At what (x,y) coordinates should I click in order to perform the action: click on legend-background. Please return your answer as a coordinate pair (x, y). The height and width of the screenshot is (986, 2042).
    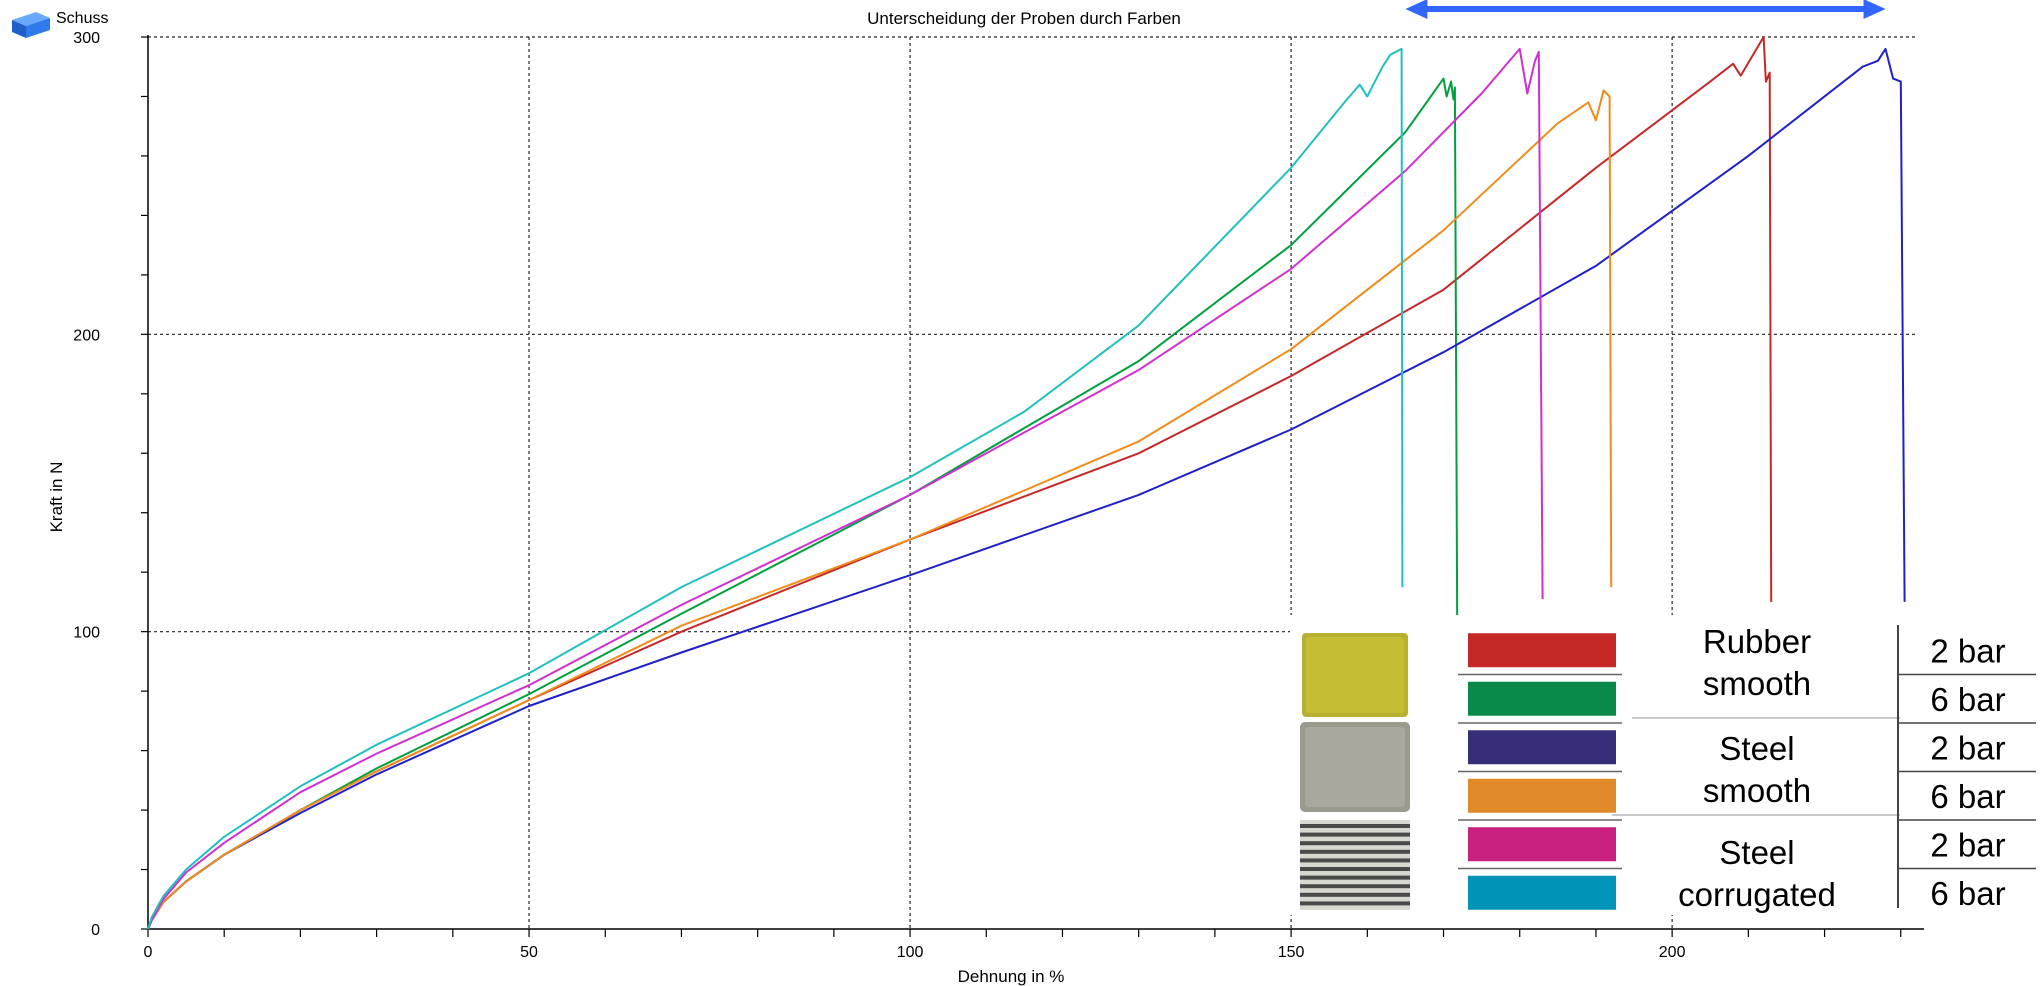
    Looking at the image, I should click on (1666, 765).